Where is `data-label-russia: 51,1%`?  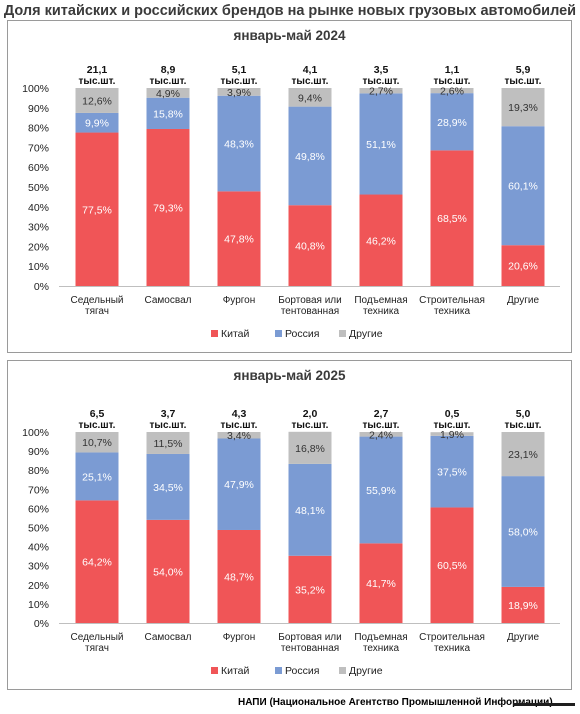
data-label-russia: 51,1% is located at coordinates (381, 145).